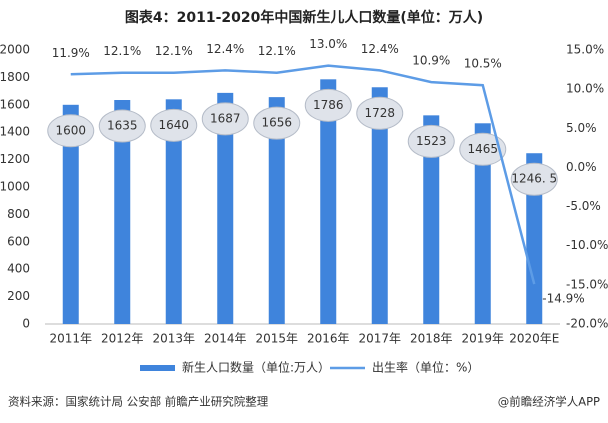  I want to click on bar-value-label: 1246. 5, so click(534, 179).